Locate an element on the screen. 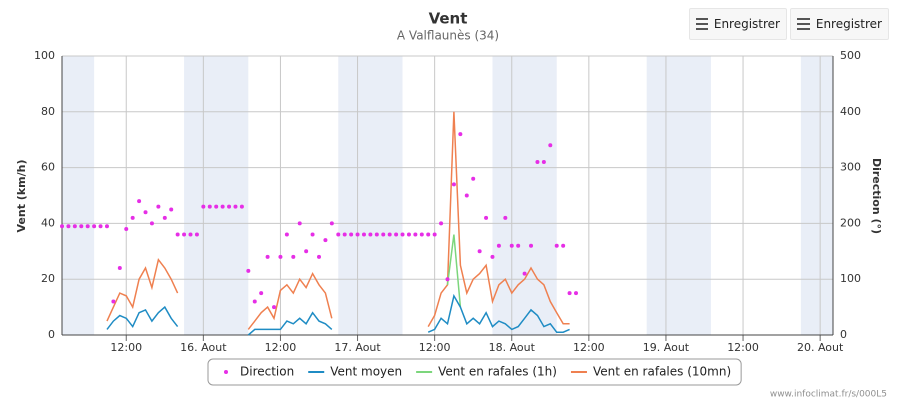 The width and height of the screenshot is (897, 407). x-tick-label: 19. Aout is located at coordinates (666, 347).